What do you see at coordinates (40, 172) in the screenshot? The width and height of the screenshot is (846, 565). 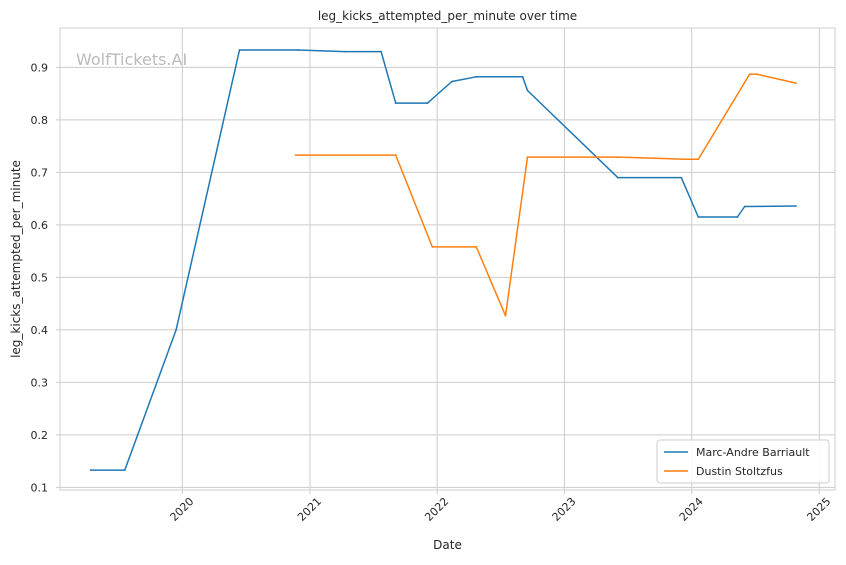 I see `y-tick-label: 0.7` at bounding box center [40, 172].